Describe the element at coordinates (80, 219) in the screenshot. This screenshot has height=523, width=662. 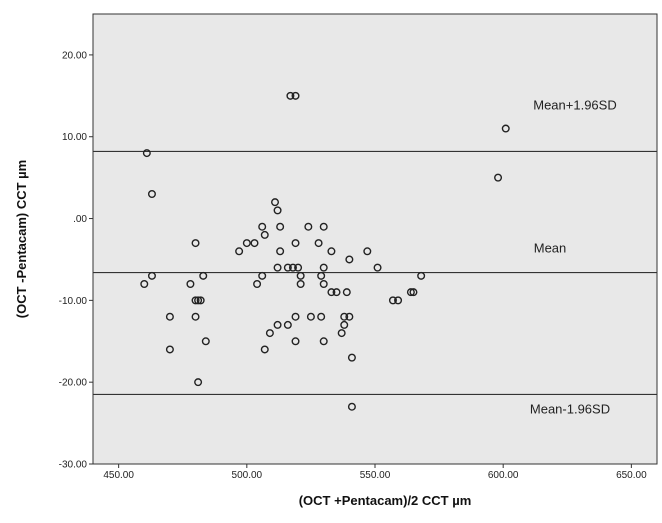
I see `y-tick-label: .00` at that location.